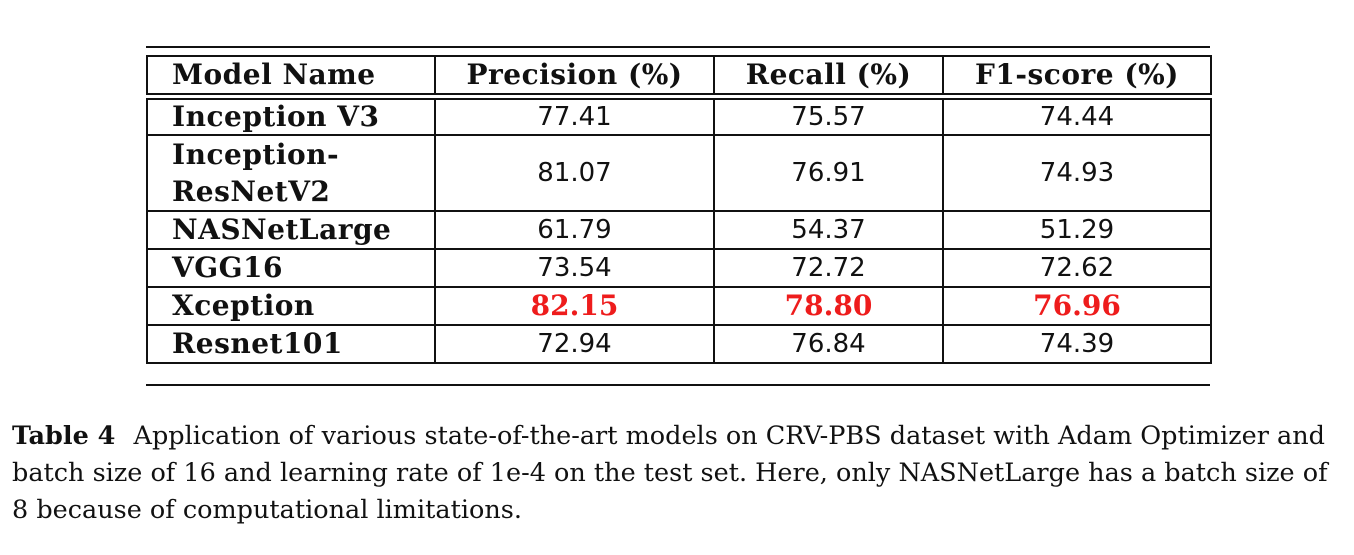  I want to click on header-recall: Recall (%), so click(828, 76).